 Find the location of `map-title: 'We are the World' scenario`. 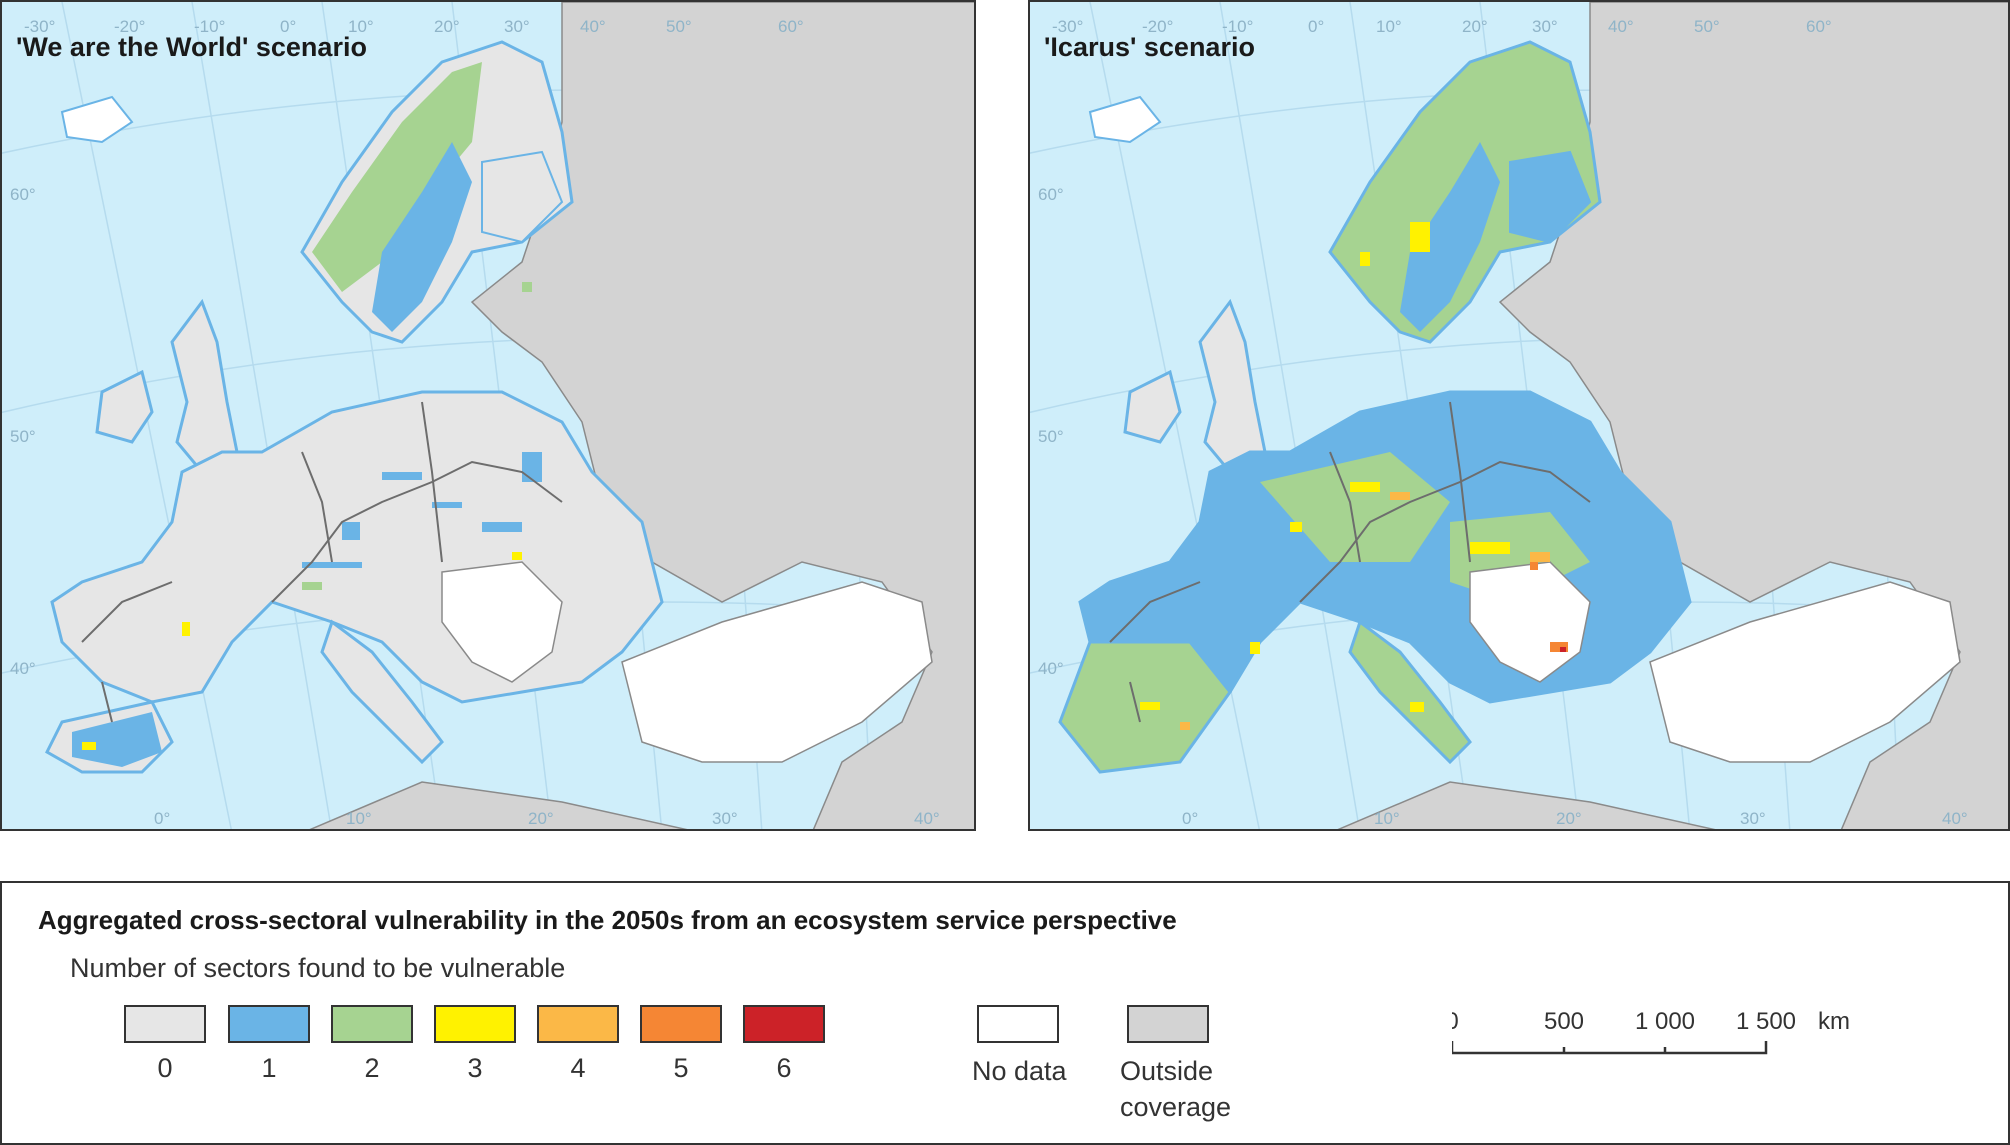

map-title: 'We are the World' scenario is located at coordinates (191, 47).